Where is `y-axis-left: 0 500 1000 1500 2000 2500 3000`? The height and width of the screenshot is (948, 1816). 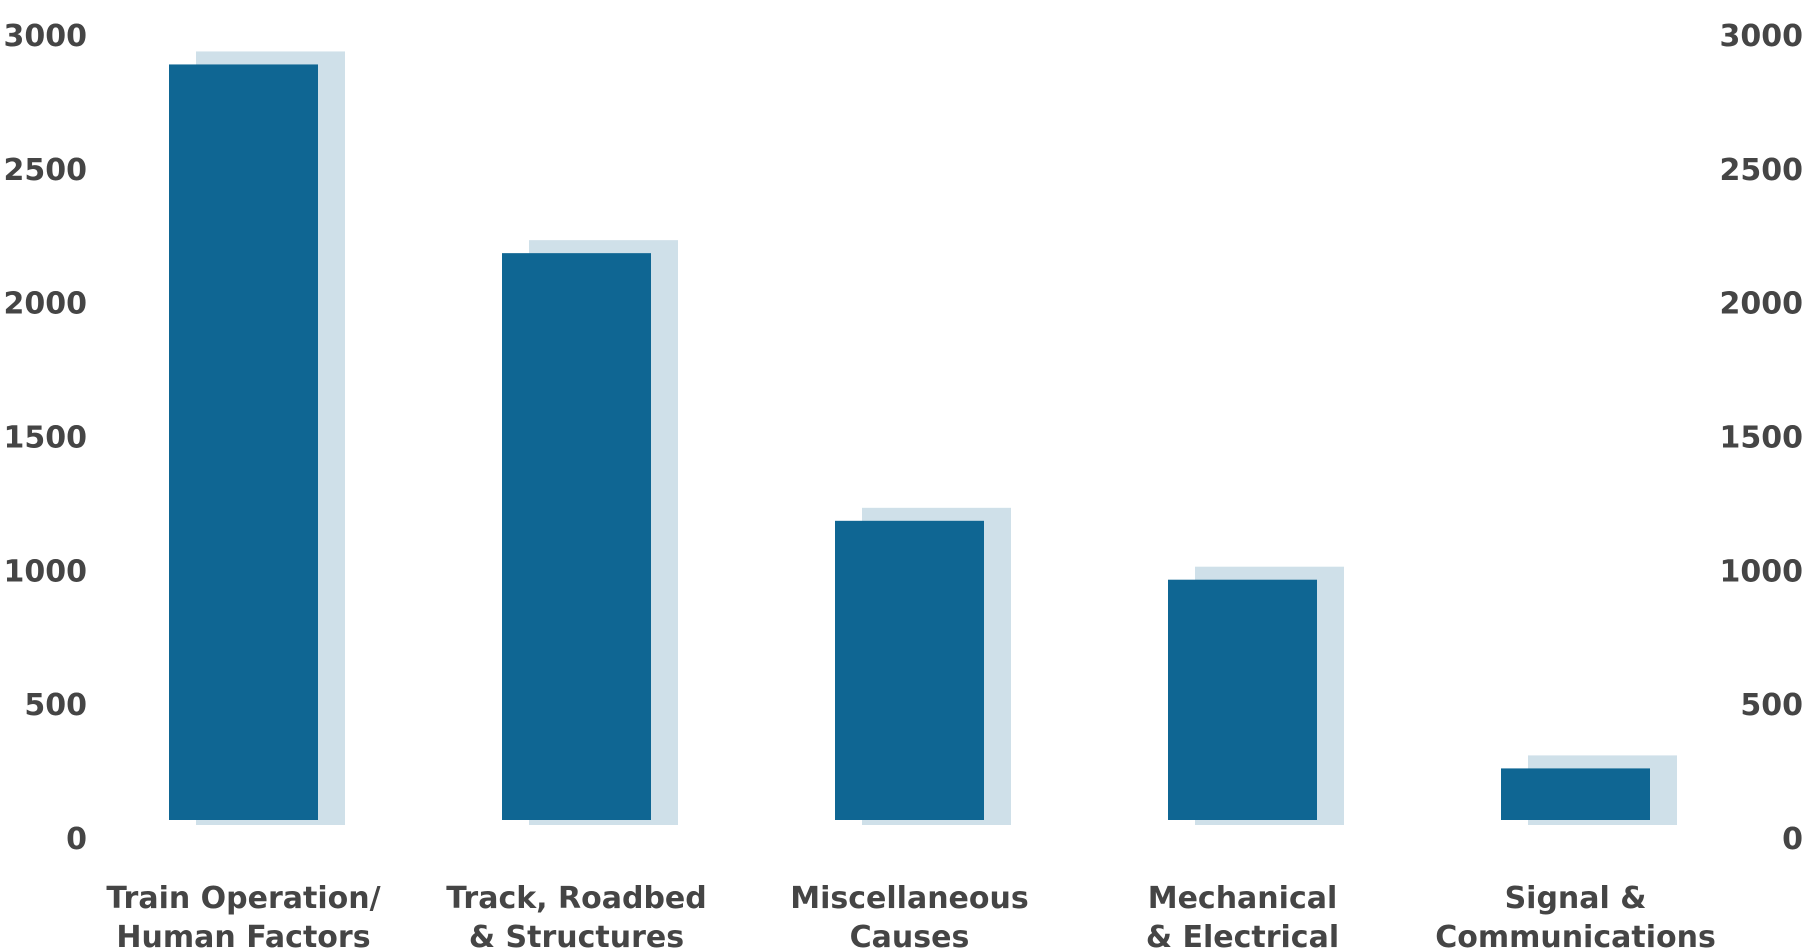 y-axis-left: 0 500 1000 1500 2000 2500 3000 is located at coordinates (46, 438).